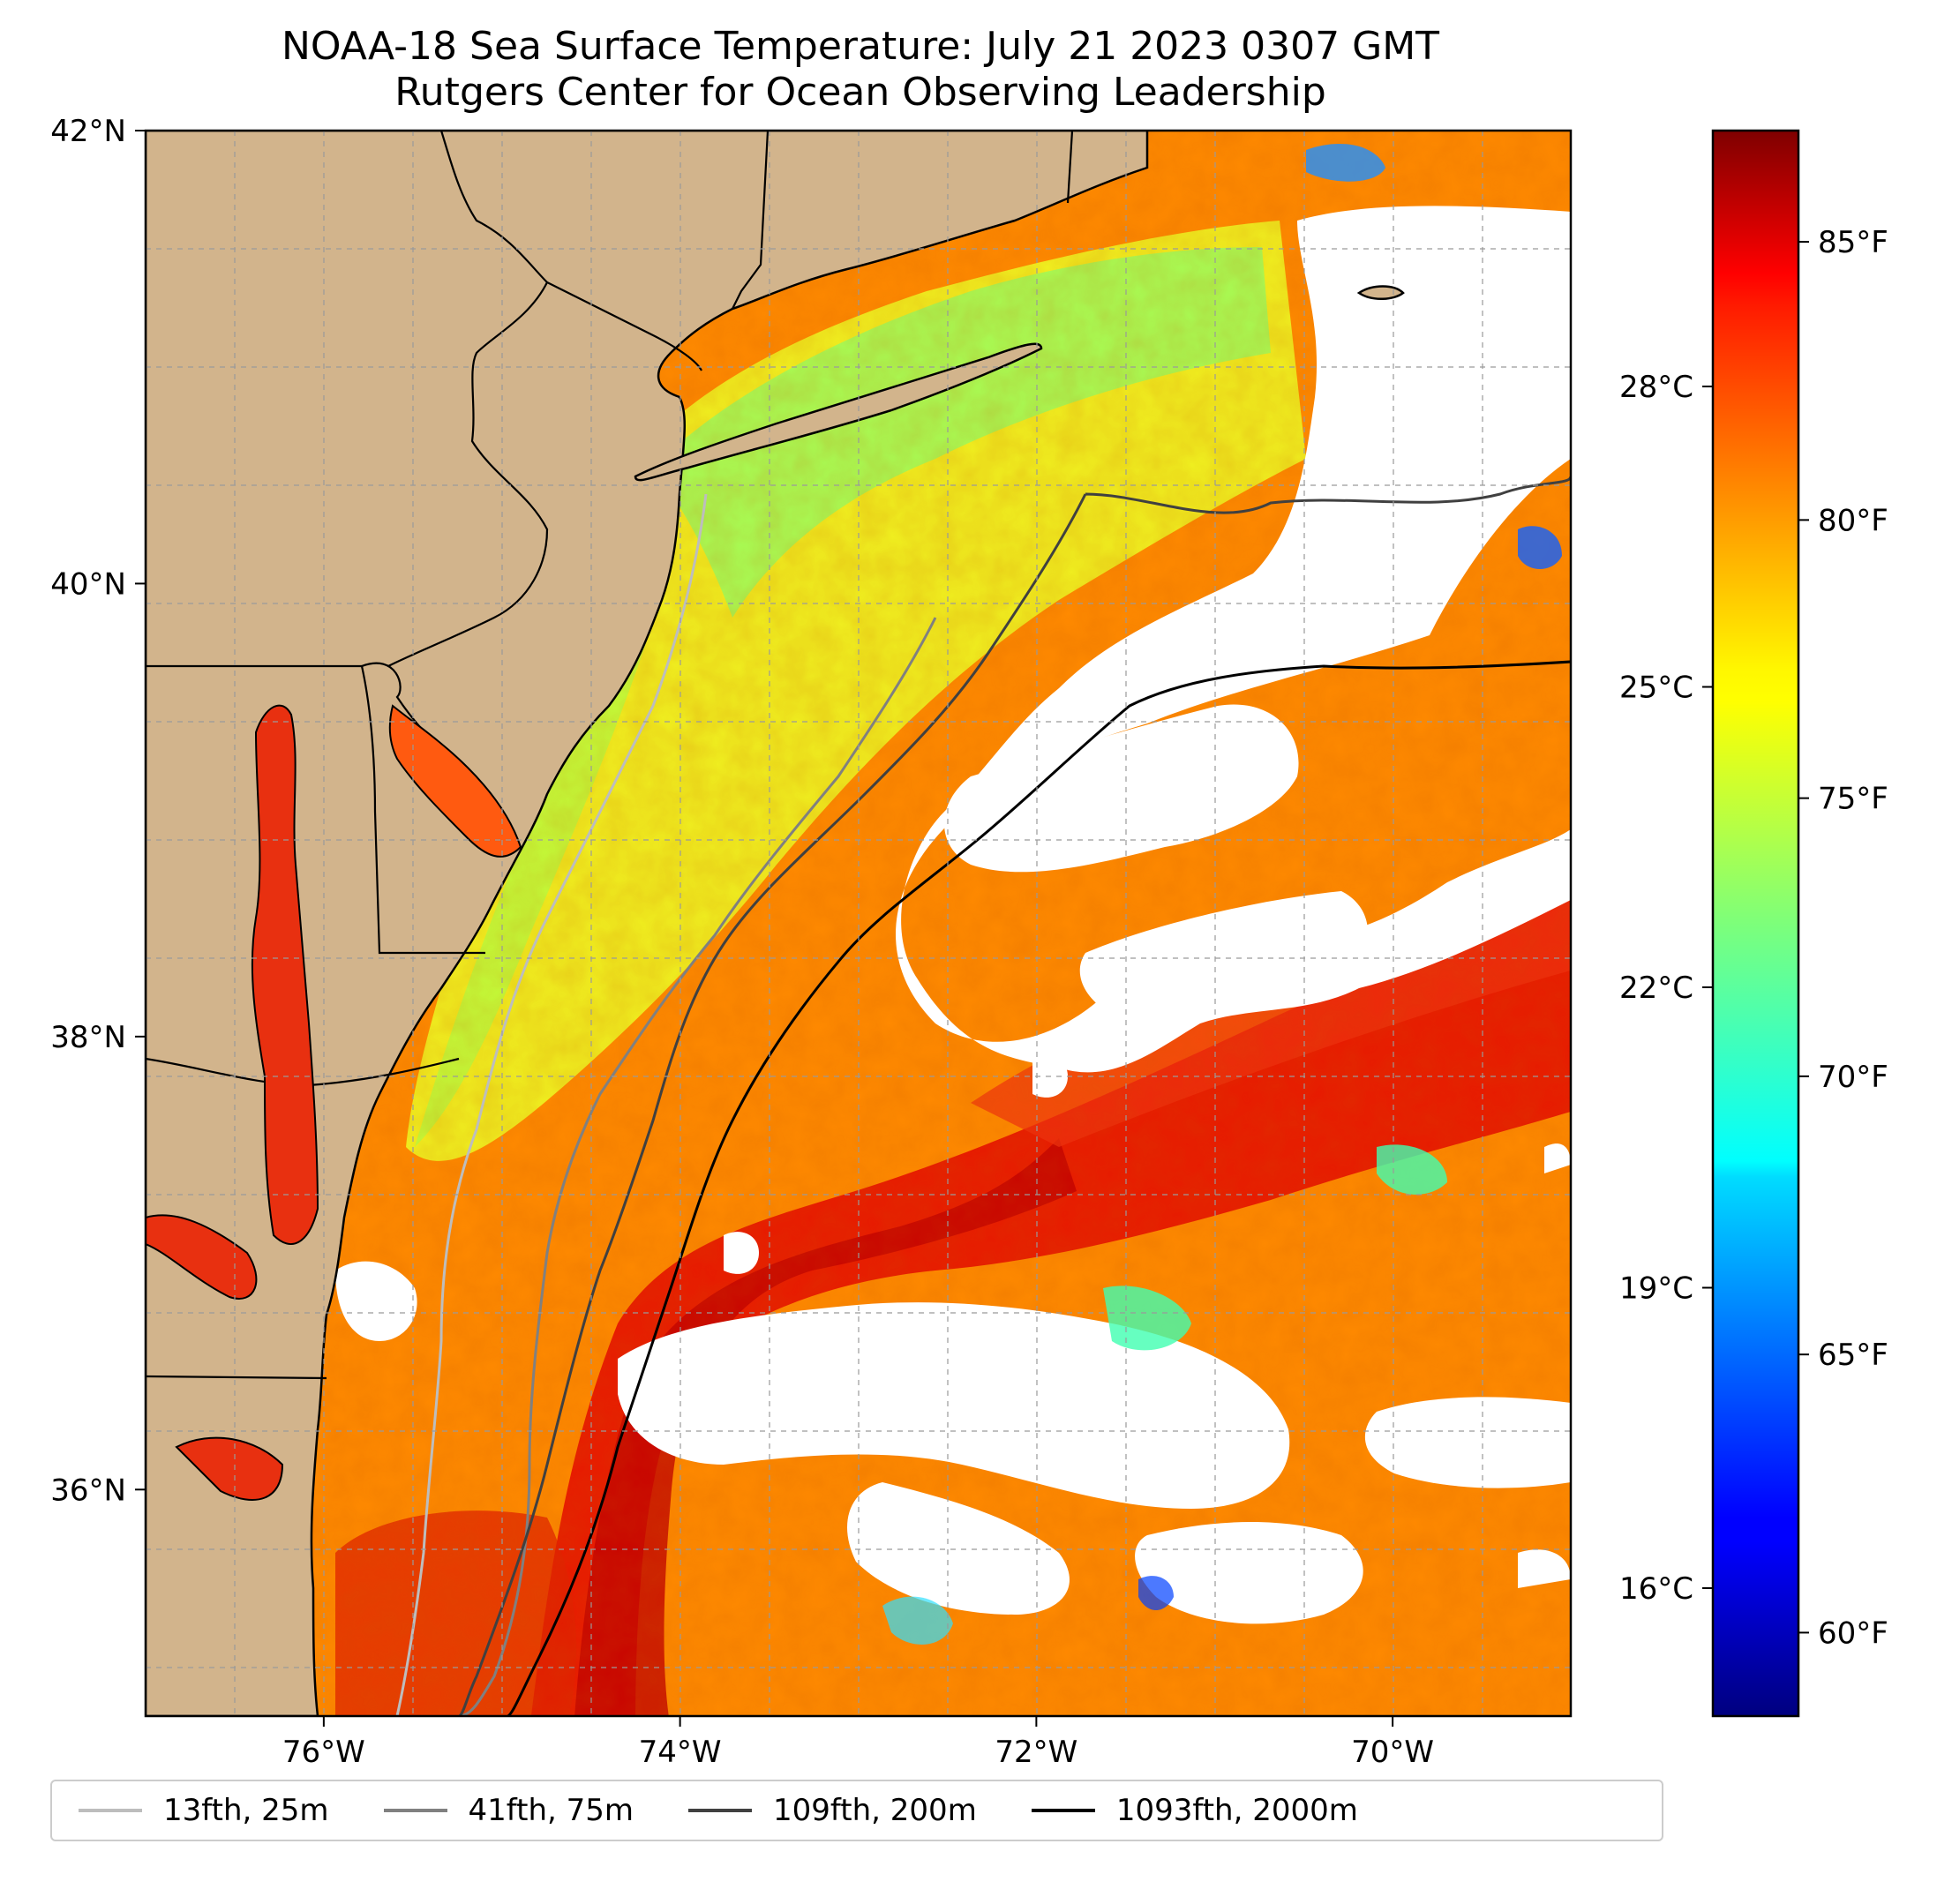 This screenshot has height=1904, width=1937. What do you see at coordinates (1853, 1077) in the screenshot?
I see `colorbar-f-tick-label: 70°F` at bounding box center [1853, 1077].